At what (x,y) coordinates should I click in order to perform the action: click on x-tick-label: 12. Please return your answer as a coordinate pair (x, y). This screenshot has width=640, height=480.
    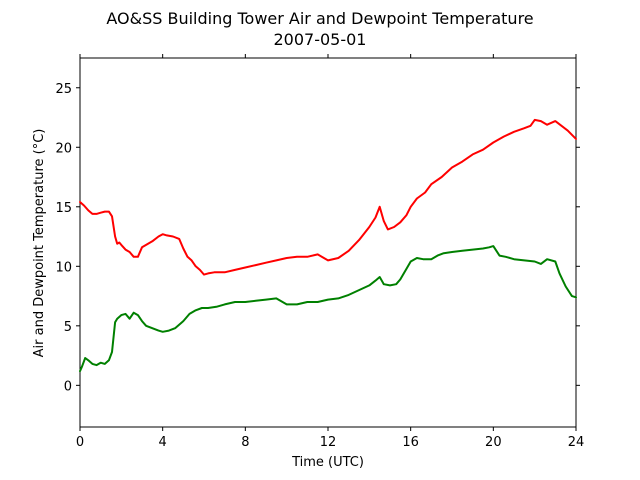
    Looking at the image, I should click on (328, 442).